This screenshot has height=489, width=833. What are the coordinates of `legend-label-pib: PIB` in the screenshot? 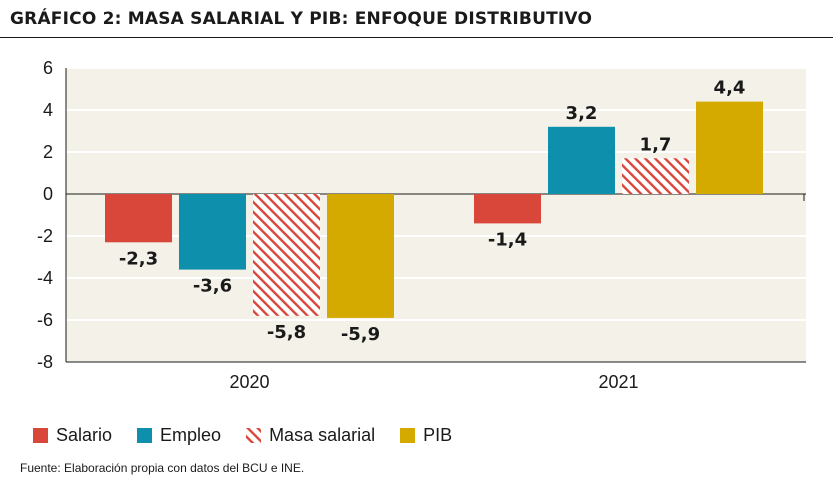 It's located at (438, 435).